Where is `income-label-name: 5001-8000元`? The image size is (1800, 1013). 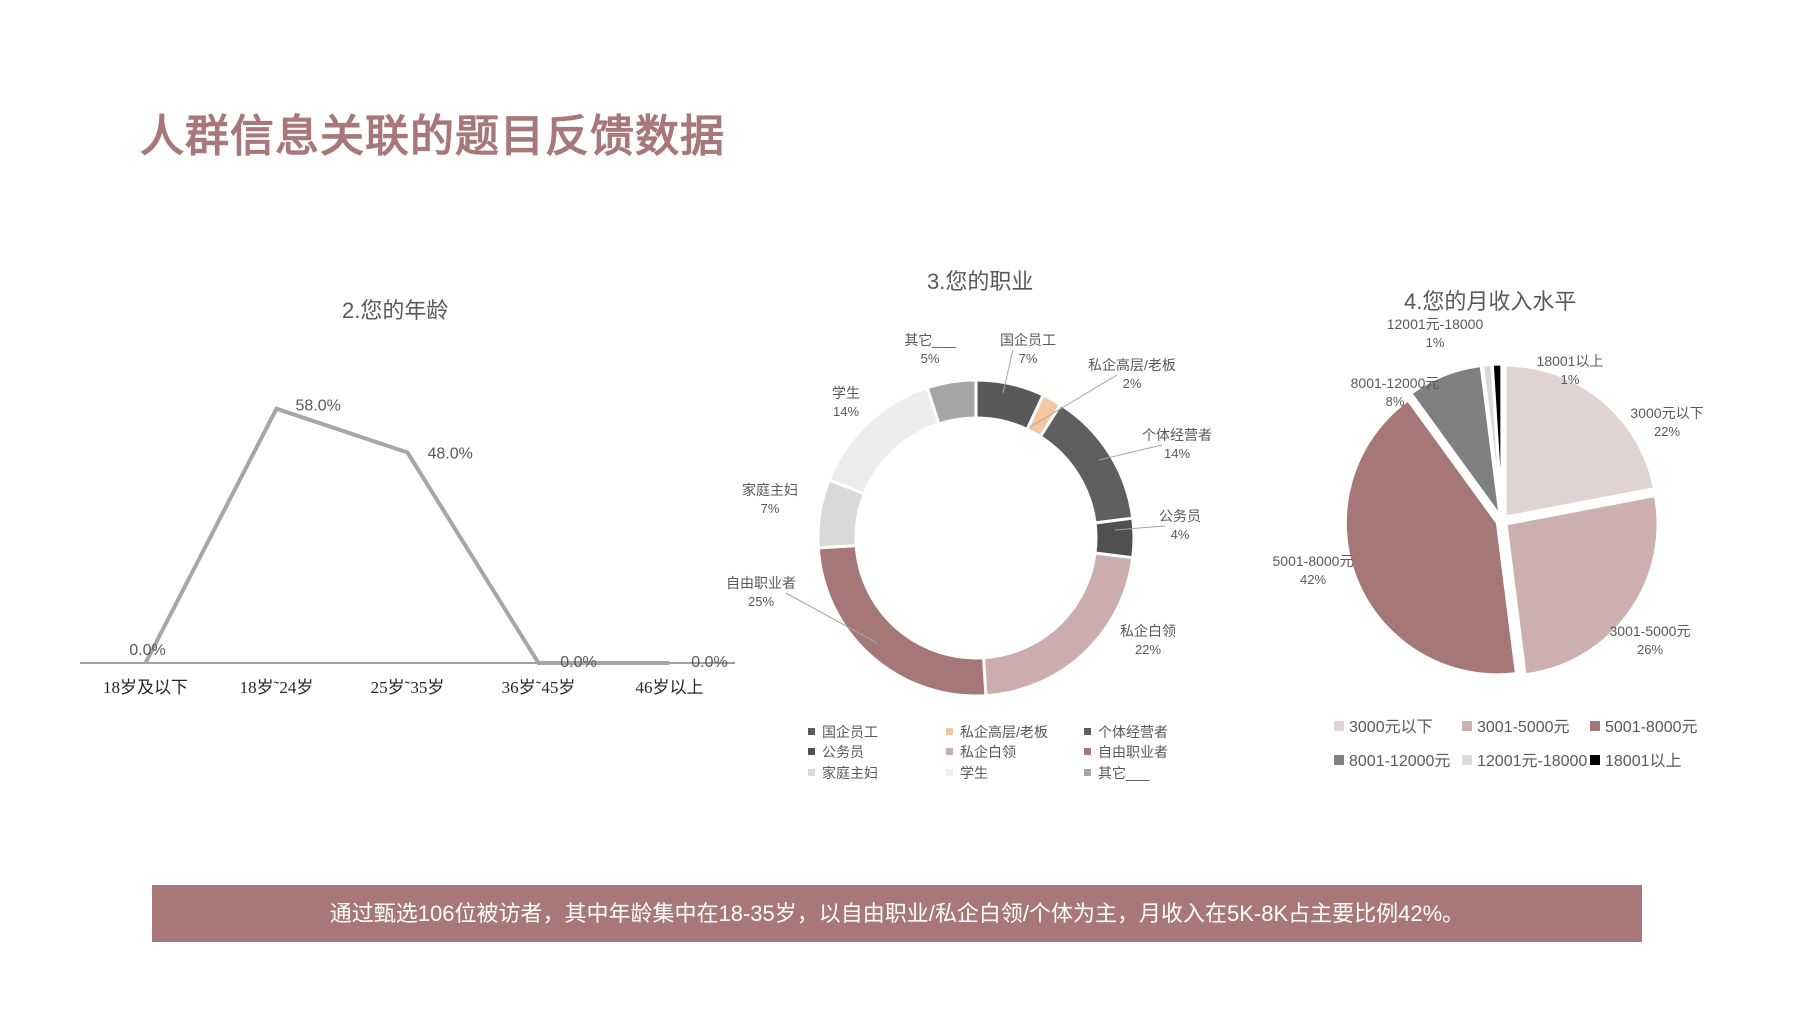 income-label-name: 5001-8000元 is located at coordinates (1313, 561).